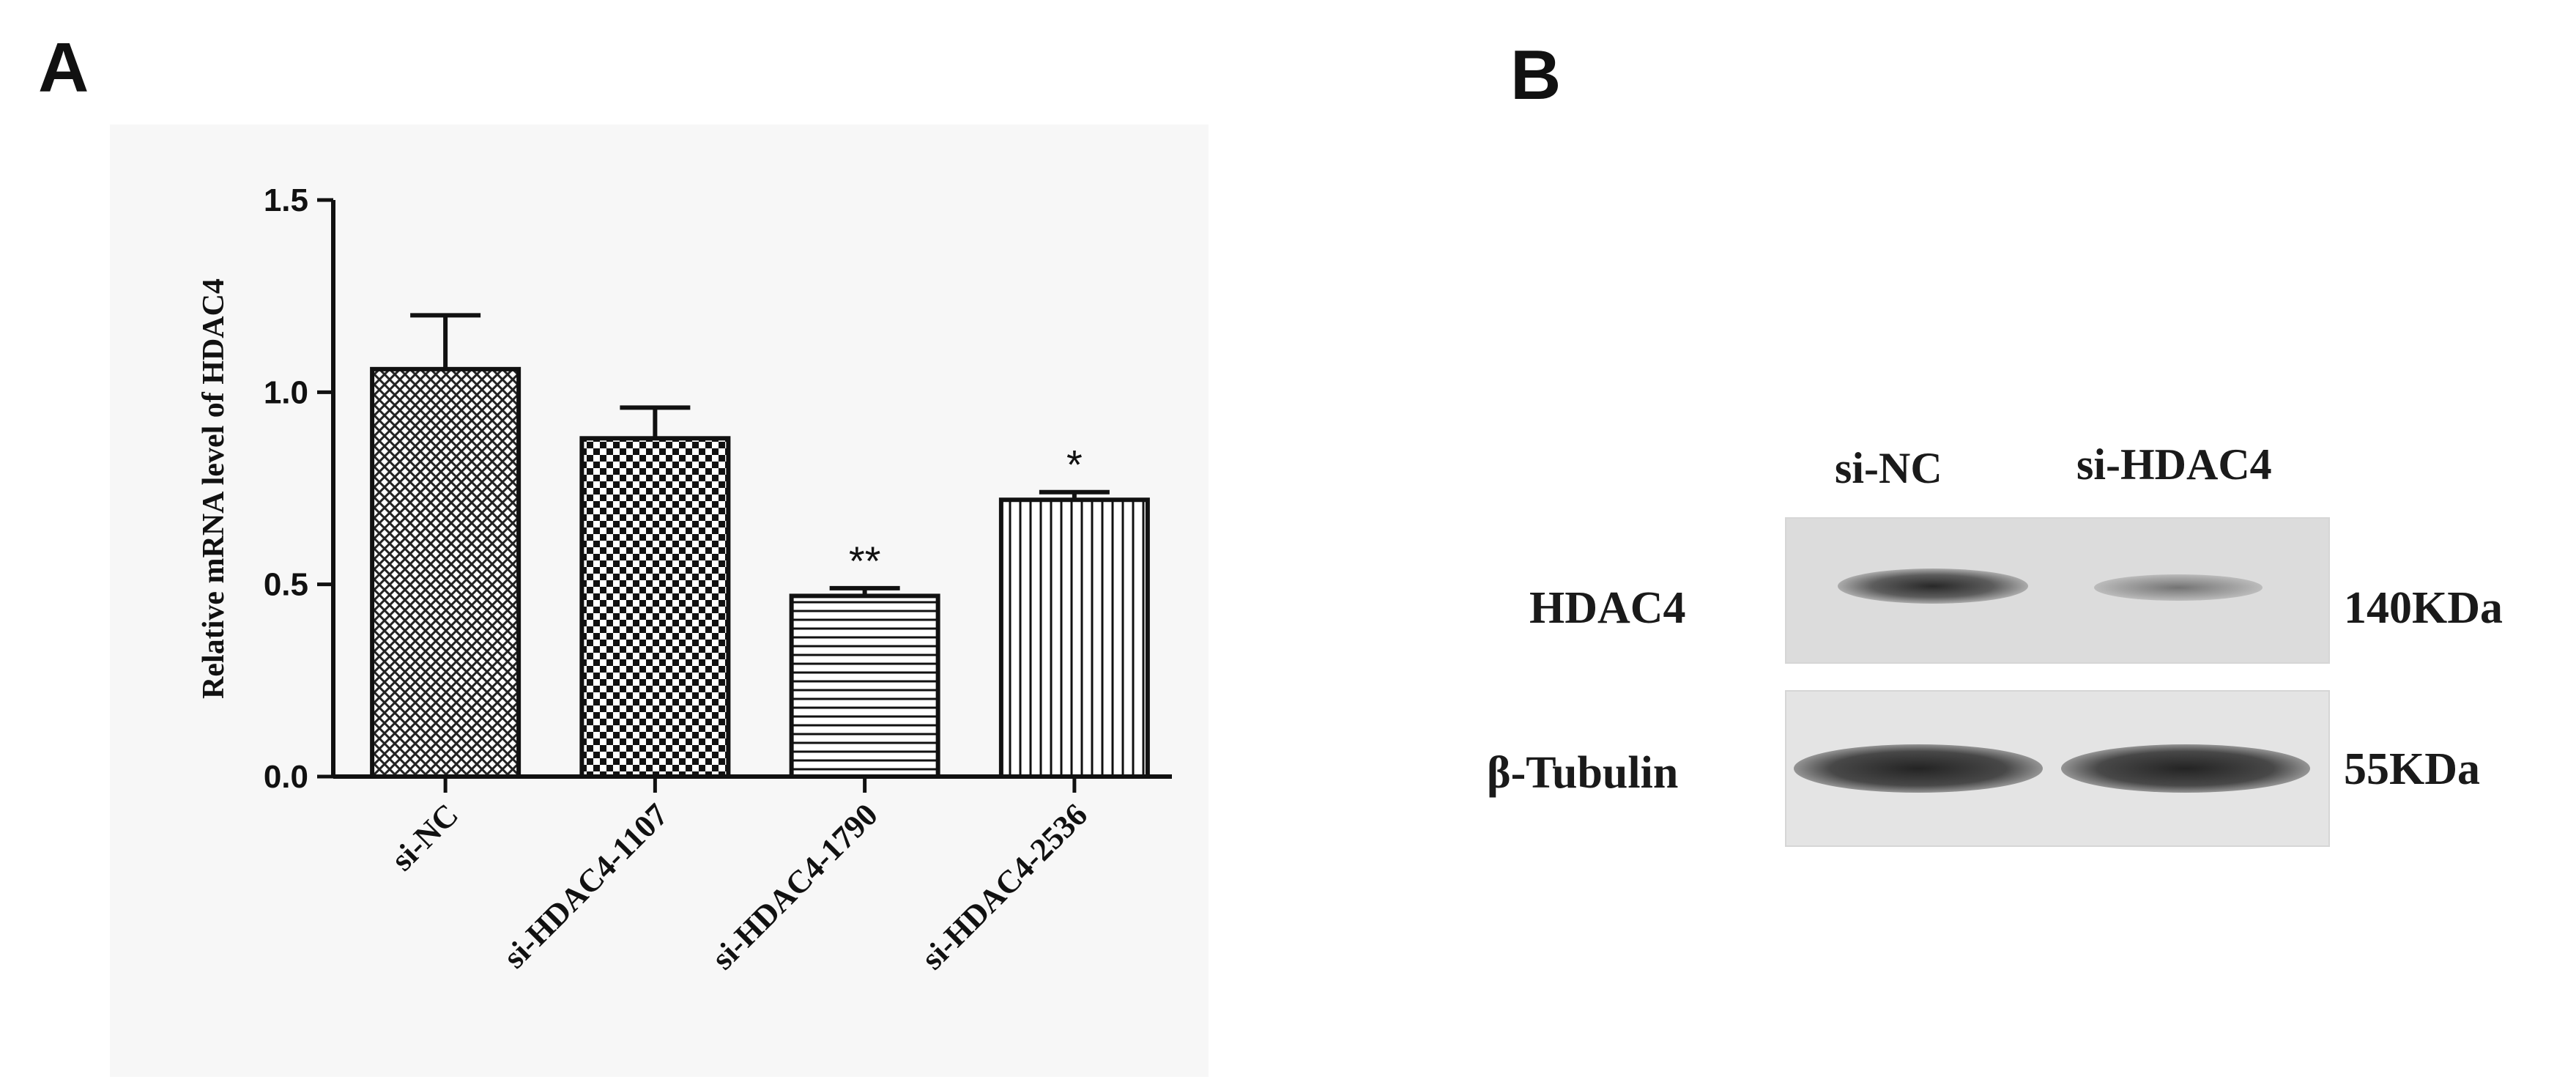 This screenshot has height=1085, width=2576. I want to click on blot-strip-hdac4, so click(2057, 590).